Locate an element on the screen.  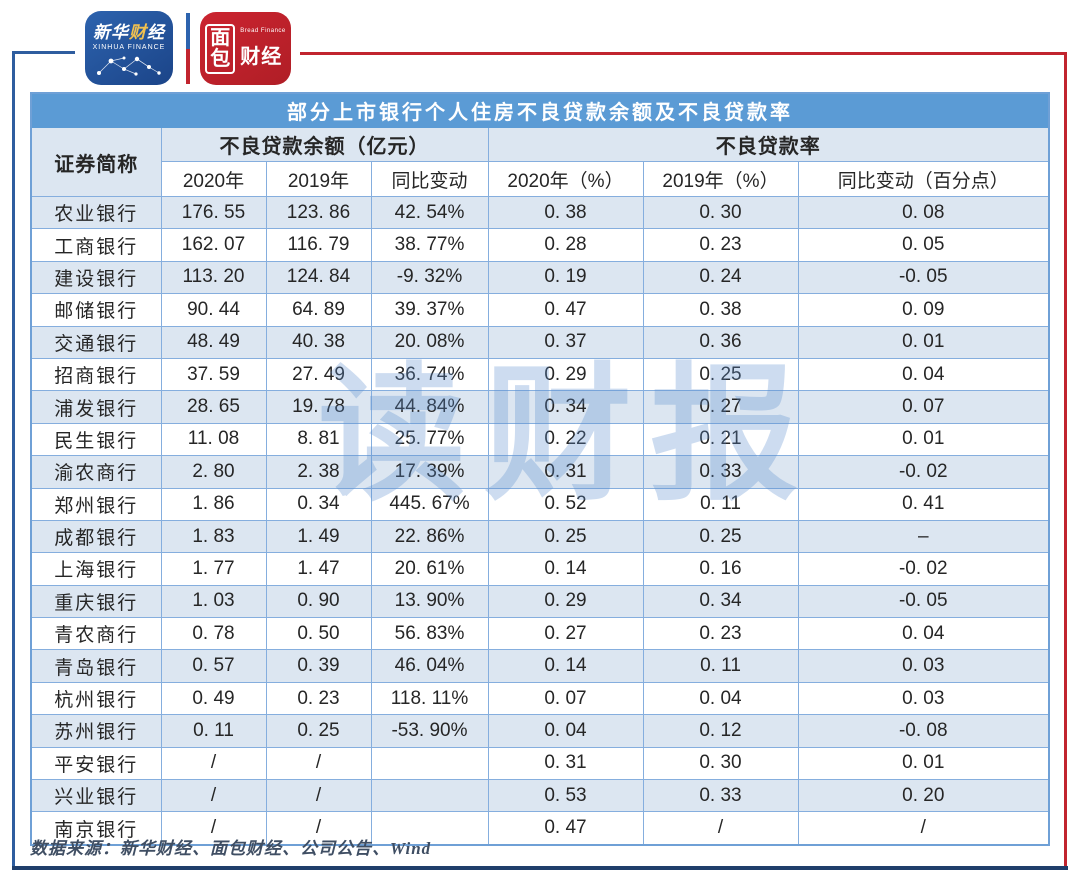
frame-line-red-right is located at coordinates (1065, 459).